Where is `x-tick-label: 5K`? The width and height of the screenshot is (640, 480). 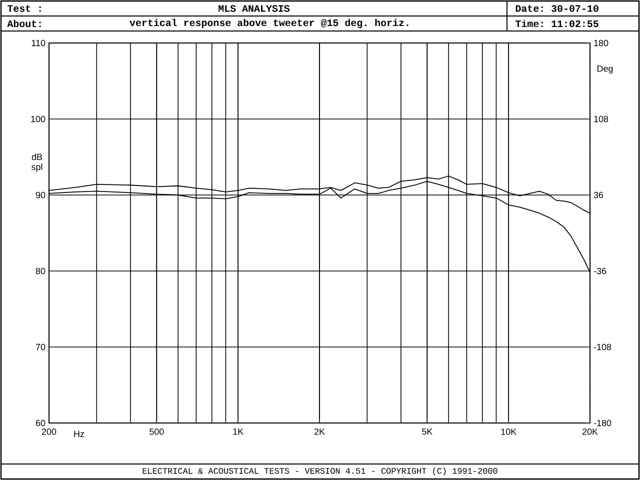
x-tick-label: 5K is located at coordinates (427, 431).